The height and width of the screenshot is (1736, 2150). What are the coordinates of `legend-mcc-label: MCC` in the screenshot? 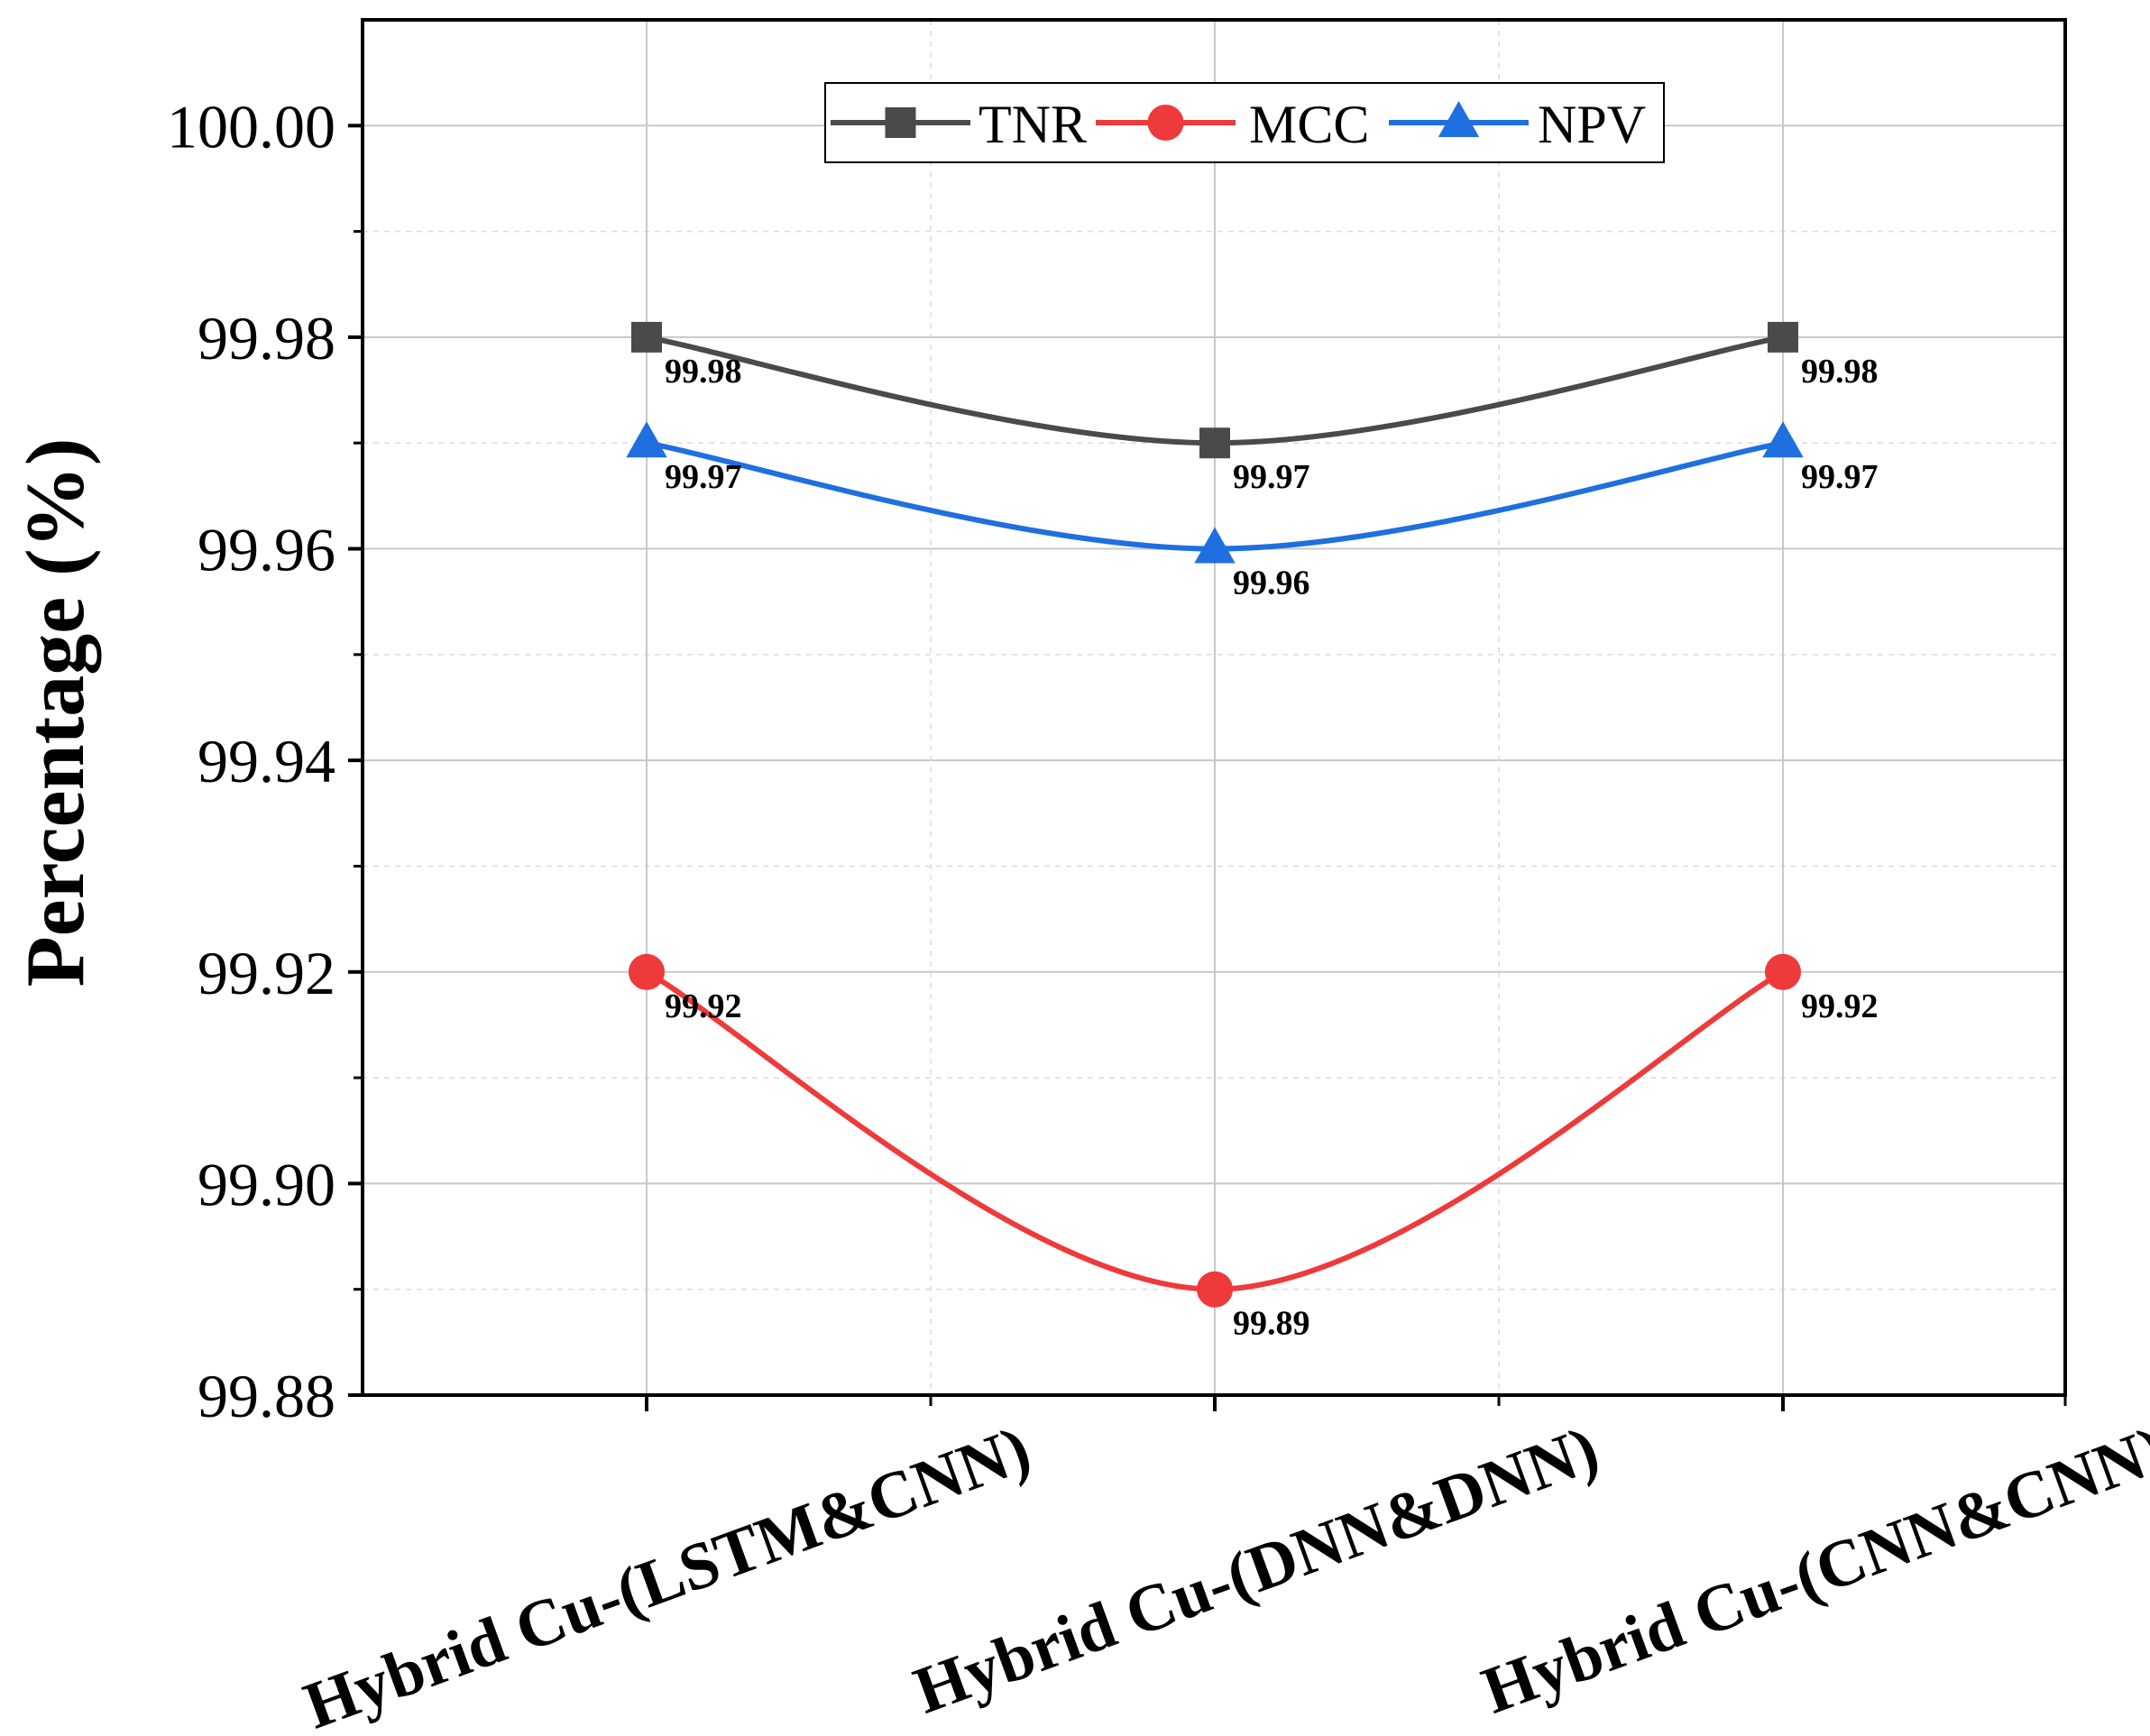 It's located at (1309, 125).